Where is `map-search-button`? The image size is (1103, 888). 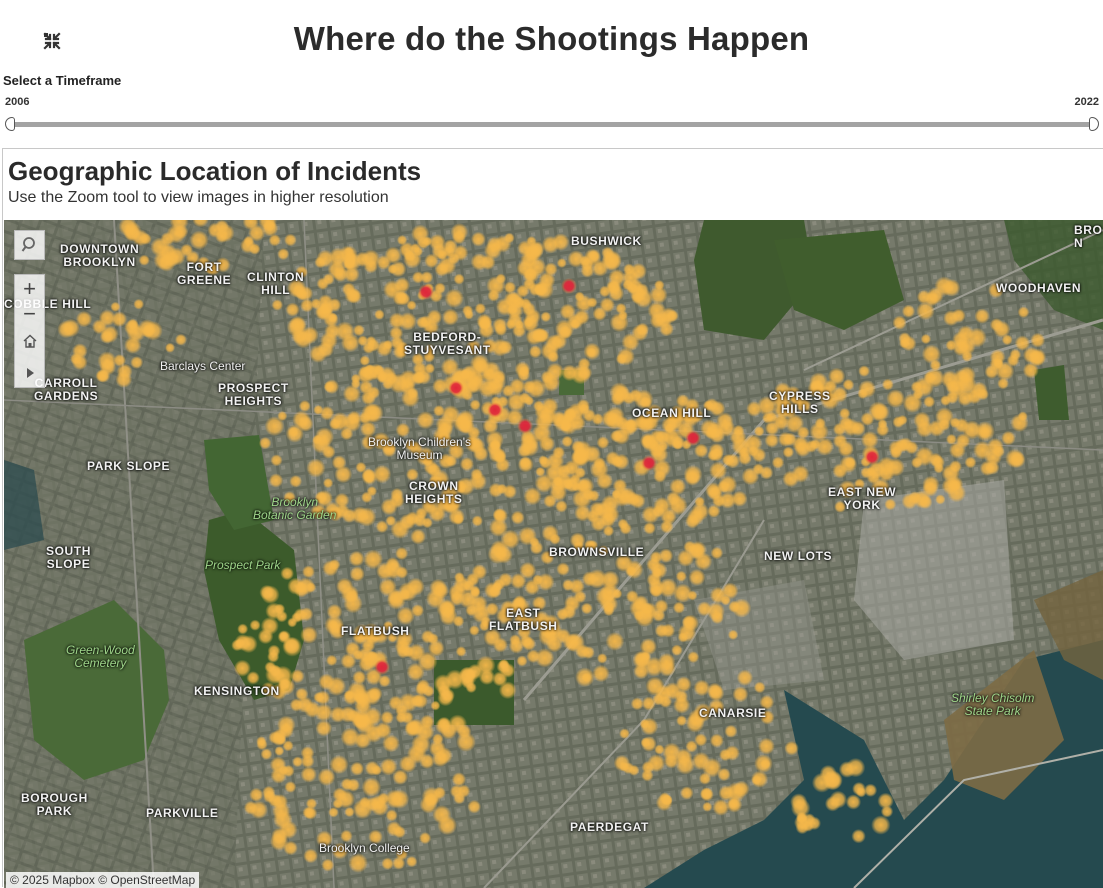 map-search-button is located at coordinates (29, 245).